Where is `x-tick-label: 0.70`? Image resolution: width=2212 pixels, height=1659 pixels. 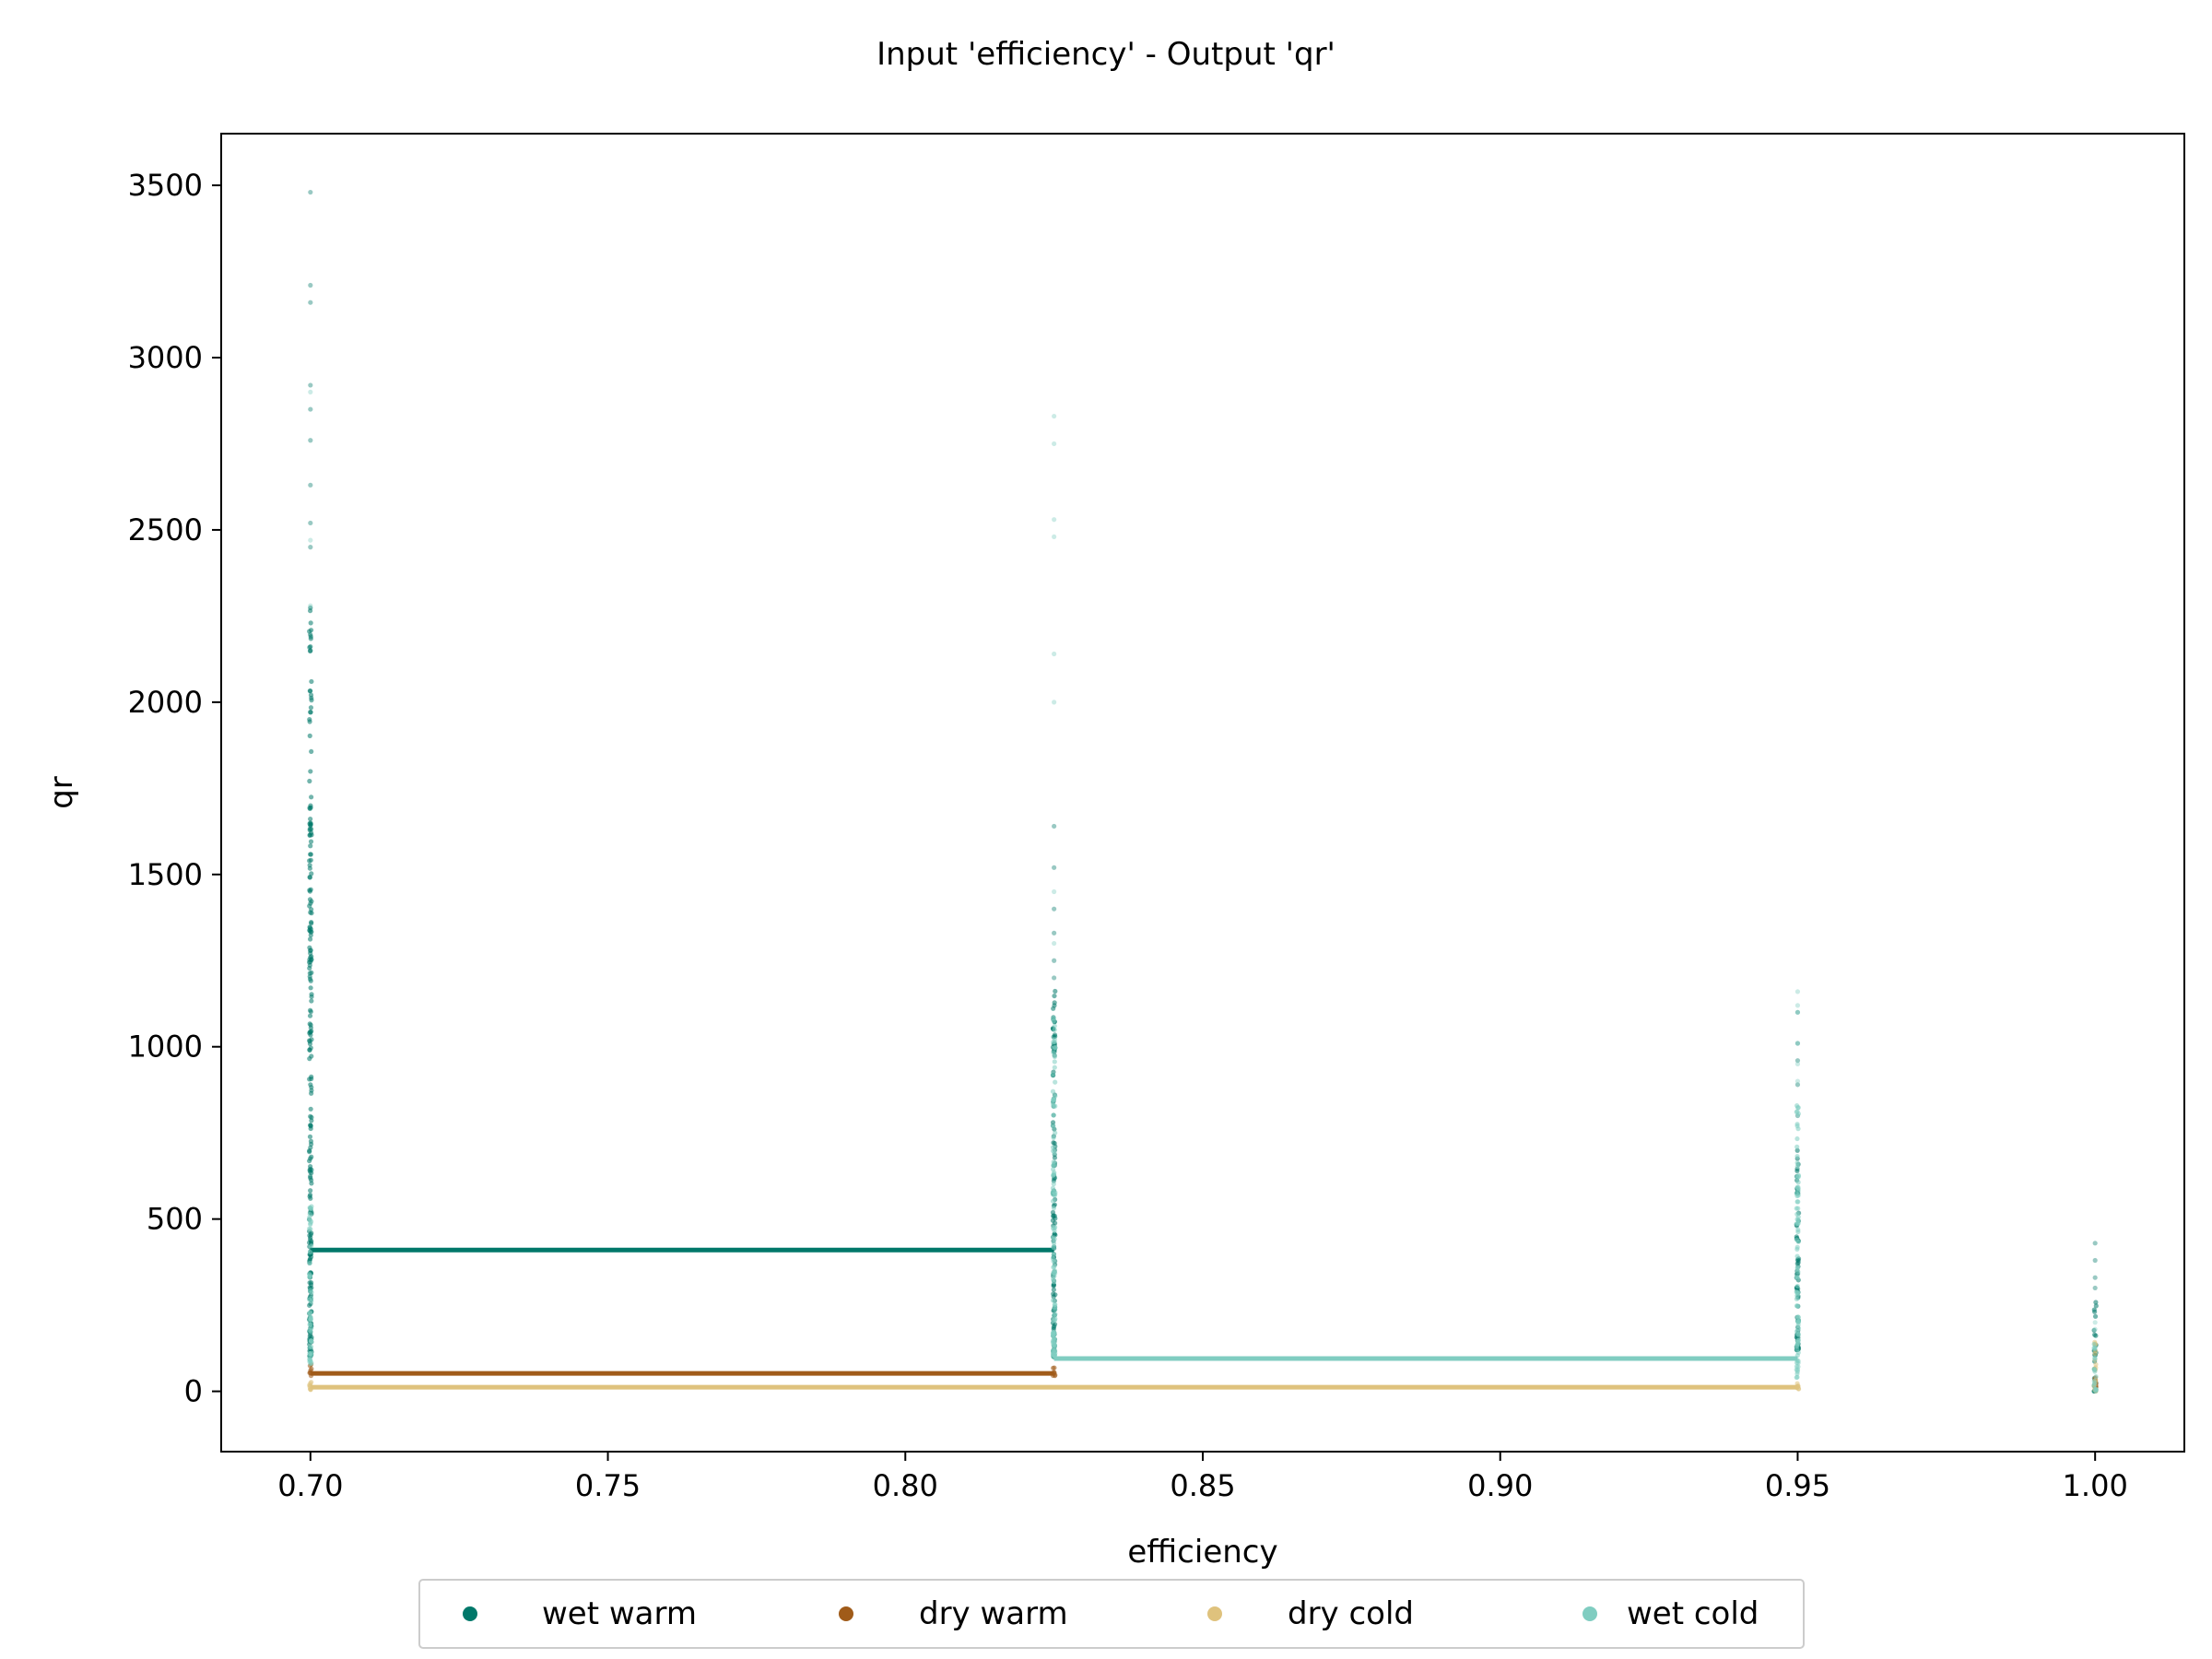
x-tick-label: 0.70 is located at coordinates (310, 1485).